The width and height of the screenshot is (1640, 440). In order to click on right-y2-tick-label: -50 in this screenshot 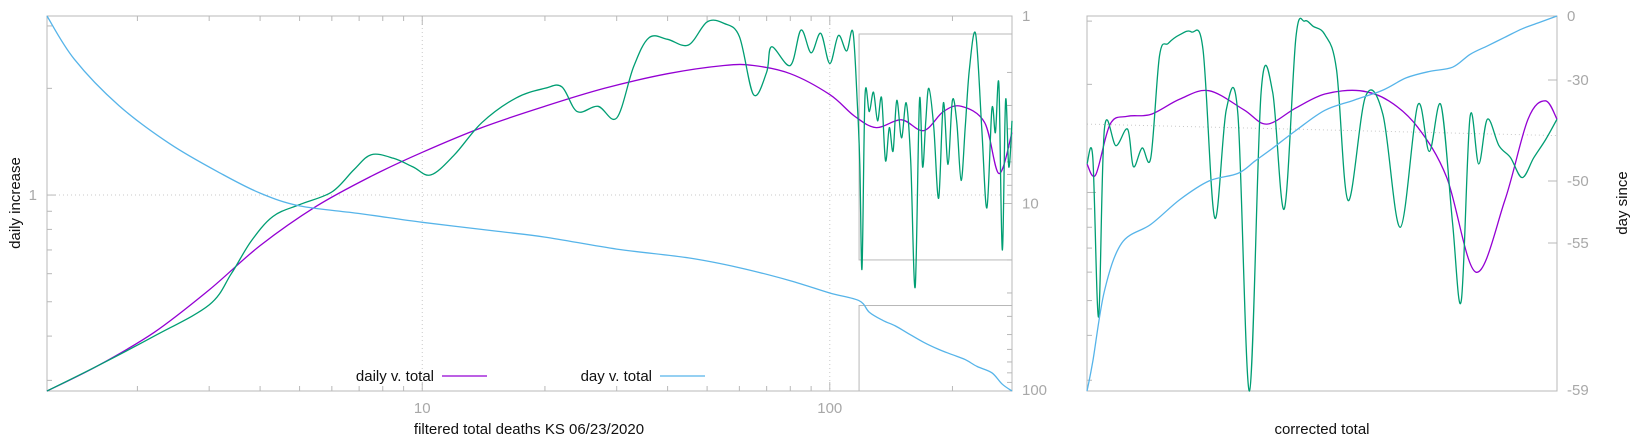, I will do `click(1578, 181)`.